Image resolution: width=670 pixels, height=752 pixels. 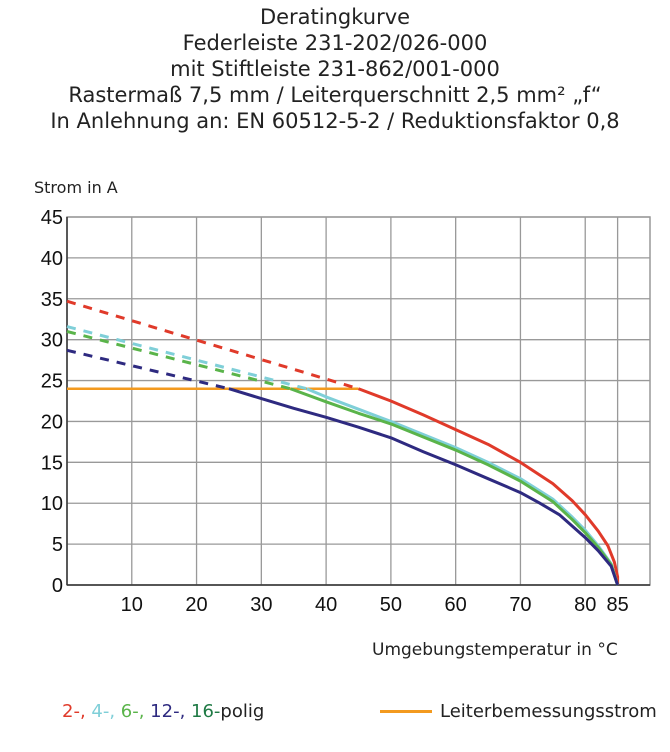 What do you see at coordinates (57, 586) in the screenshot?
I see `y-tick-label: 0` at bounding box center [57, 586].